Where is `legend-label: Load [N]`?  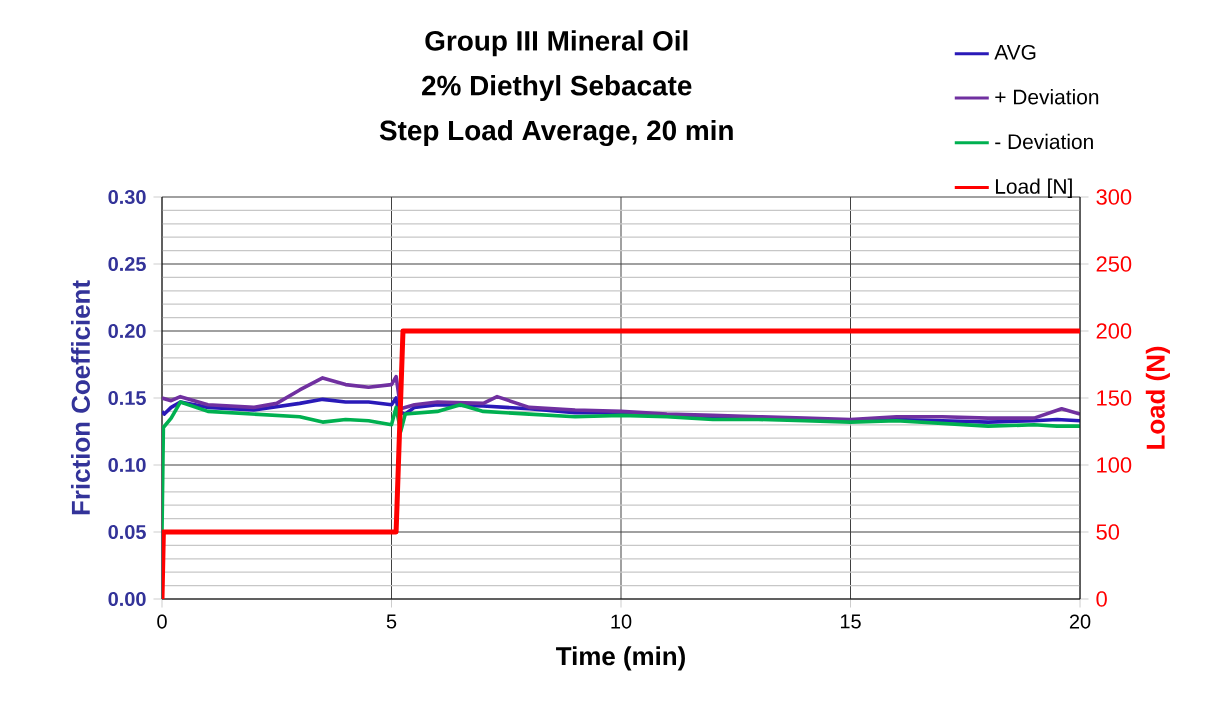
legend-label: Load [N] is located at coordinates (1033, 188).